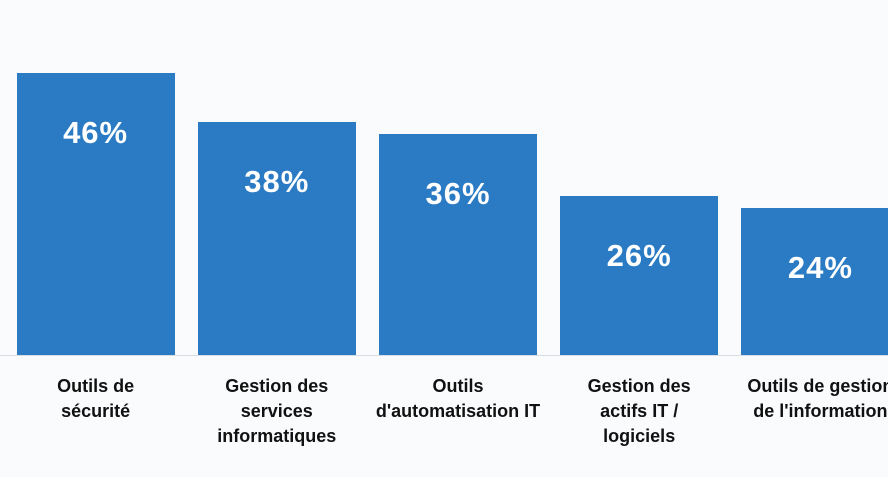 Image resolution: width=888 pixels, height=477 pixels. Describe the element at coordinates (458, 194) in the screenshot. I see `value-label: 36%` at that location.